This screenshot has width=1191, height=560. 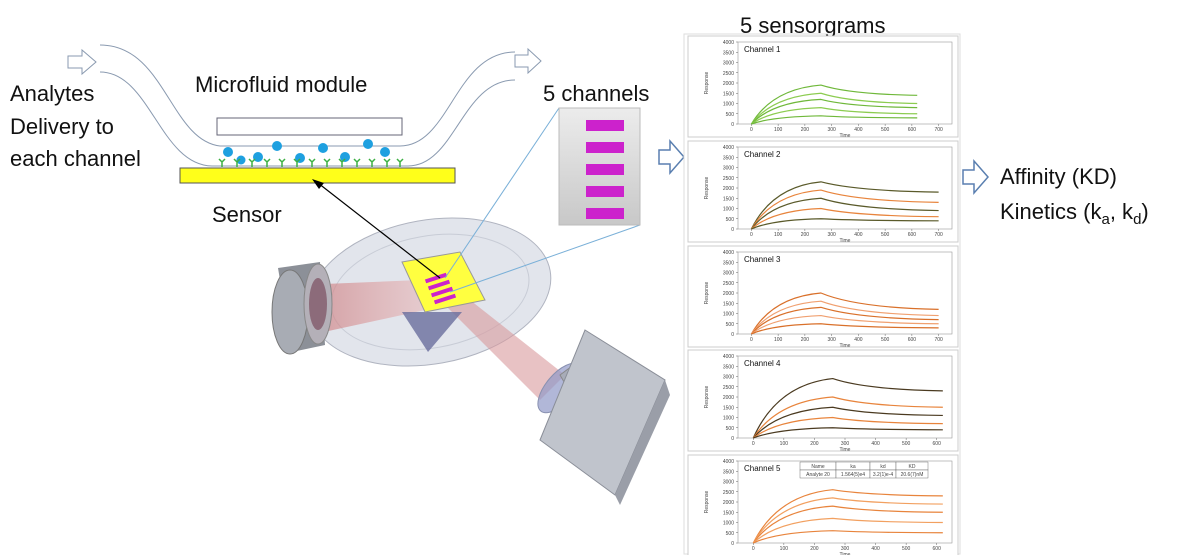 What do you see at coordinates (603, 417) in the screenshot?
I see `camera` at bounding box center [603, 417].